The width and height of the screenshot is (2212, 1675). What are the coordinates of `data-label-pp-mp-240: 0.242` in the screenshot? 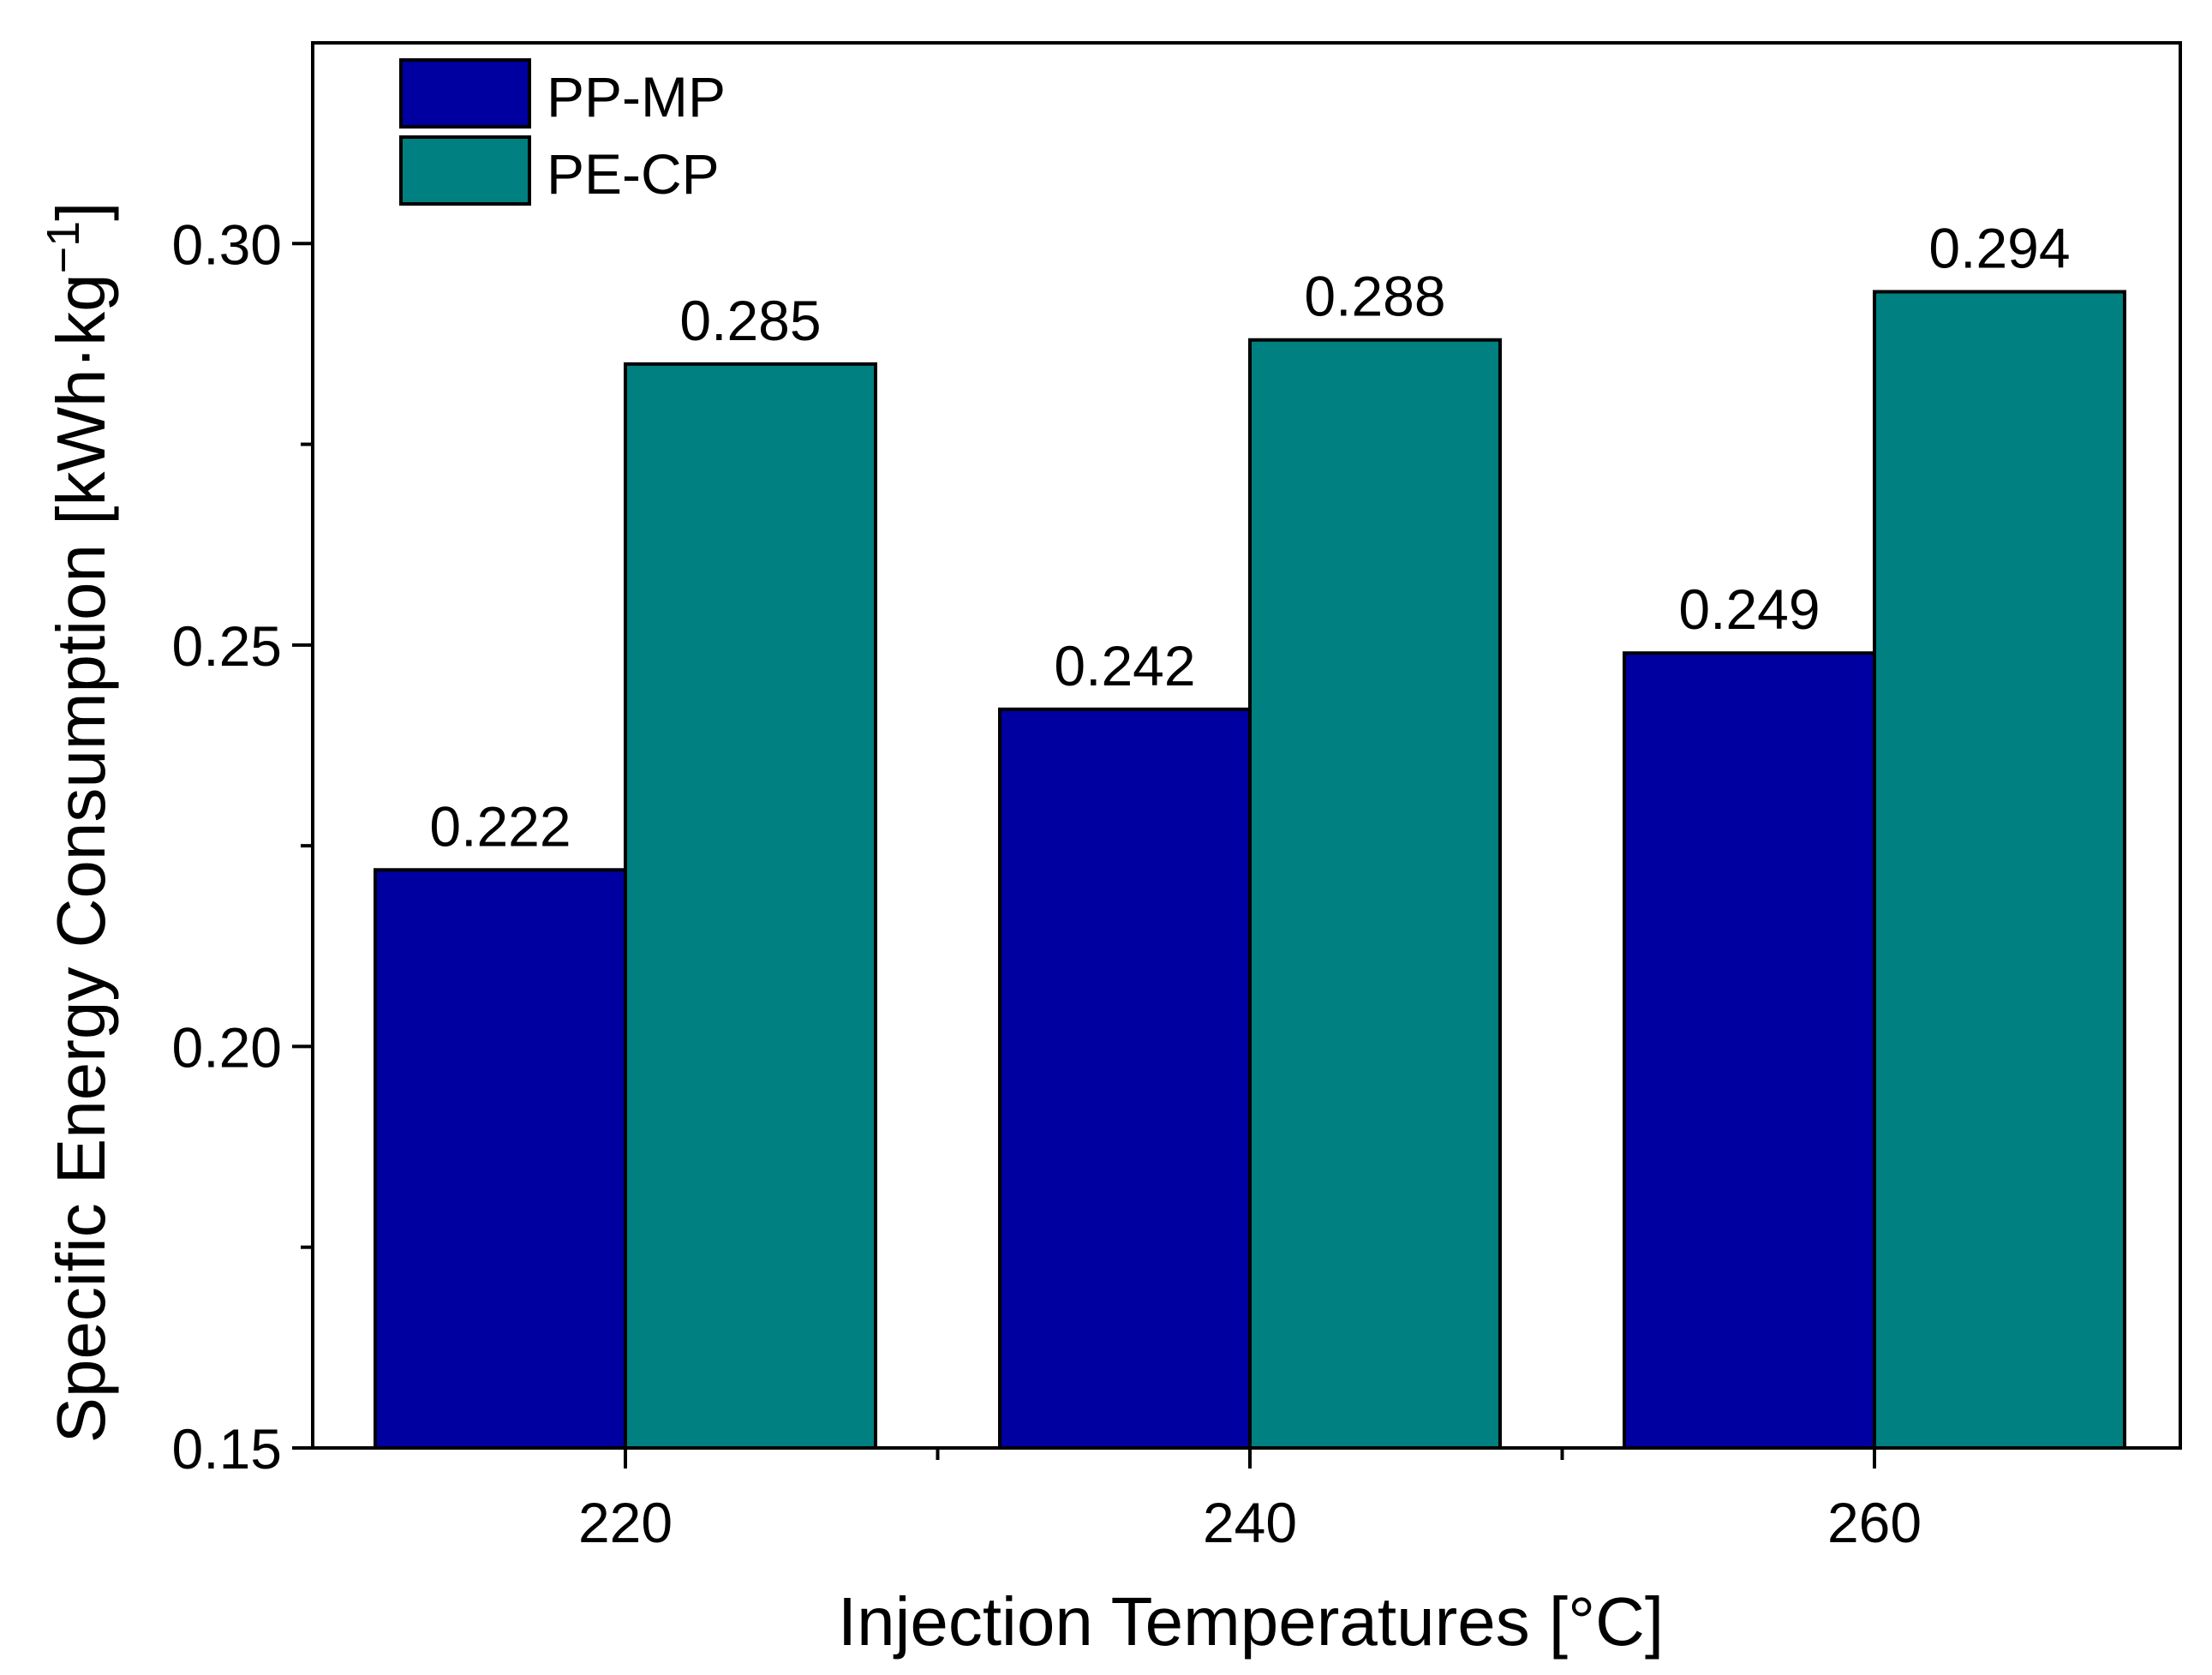 It's located at (1124, 665).